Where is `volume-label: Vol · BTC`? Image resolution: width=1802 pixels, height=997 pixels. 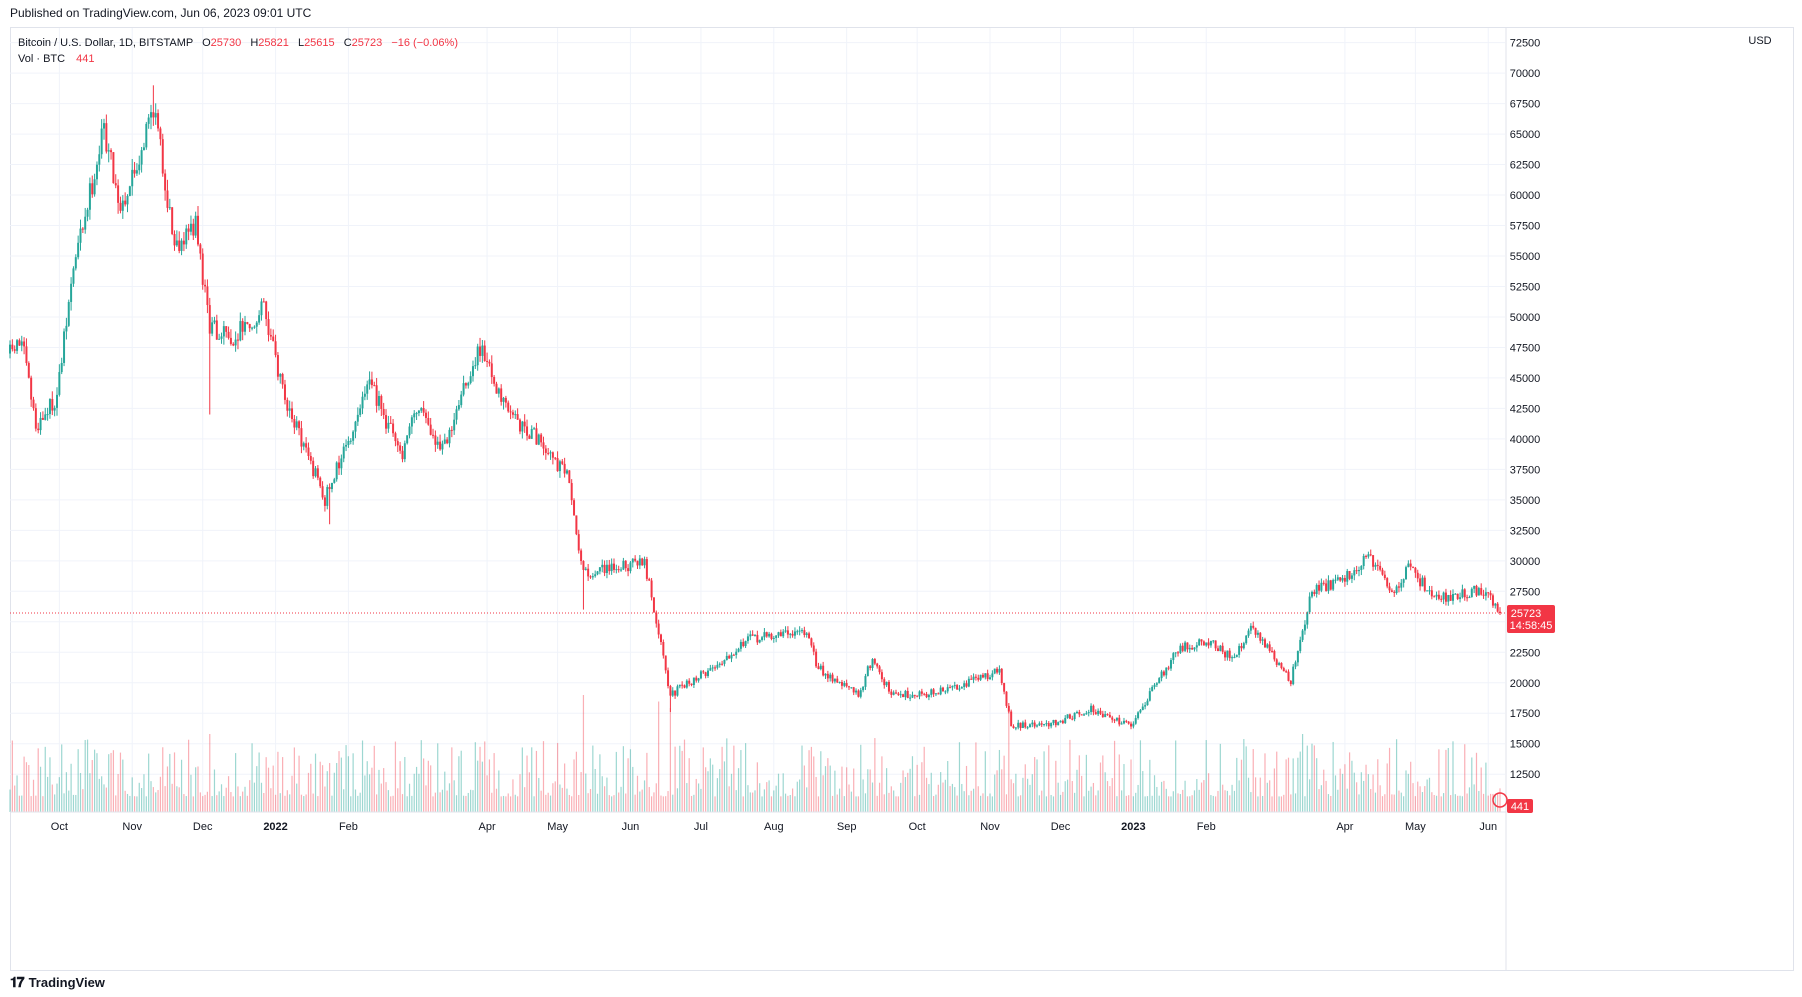
volume-label: Vol · BTC is located at coordinates (42, 59).